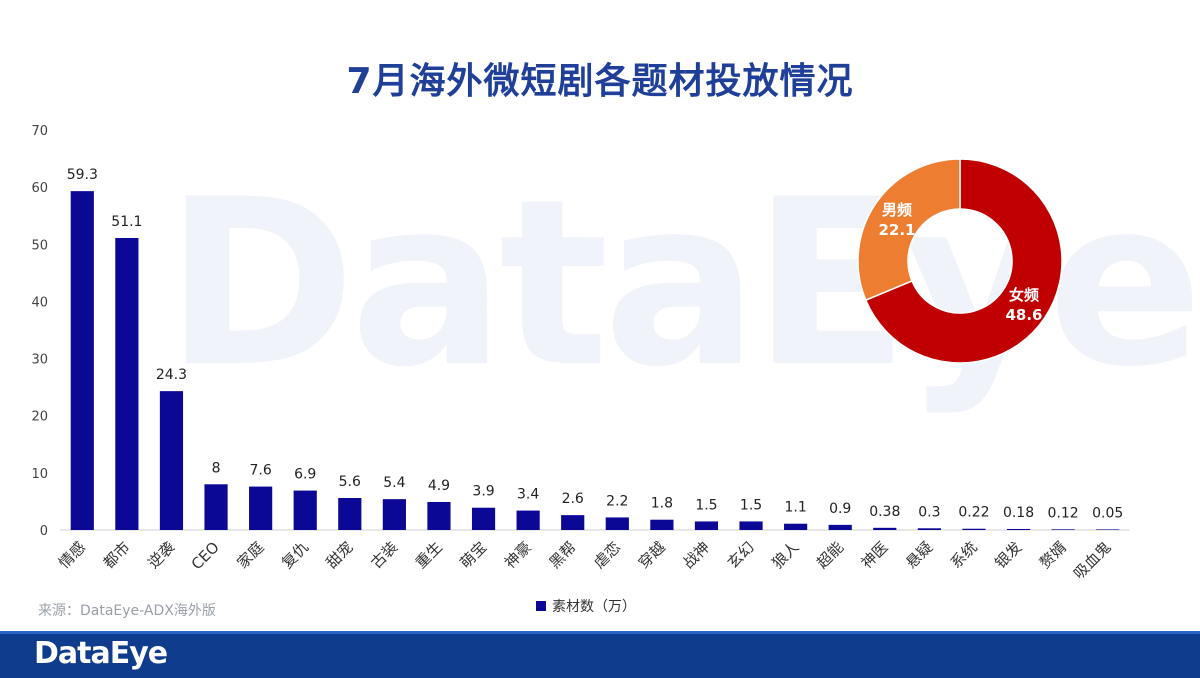 The height and width of the screenshot is (678, 1200). What do you see at coordinates (82, 175) in the screenshot?
I see `data-label: 59.3` at bounding box center [82, 175].